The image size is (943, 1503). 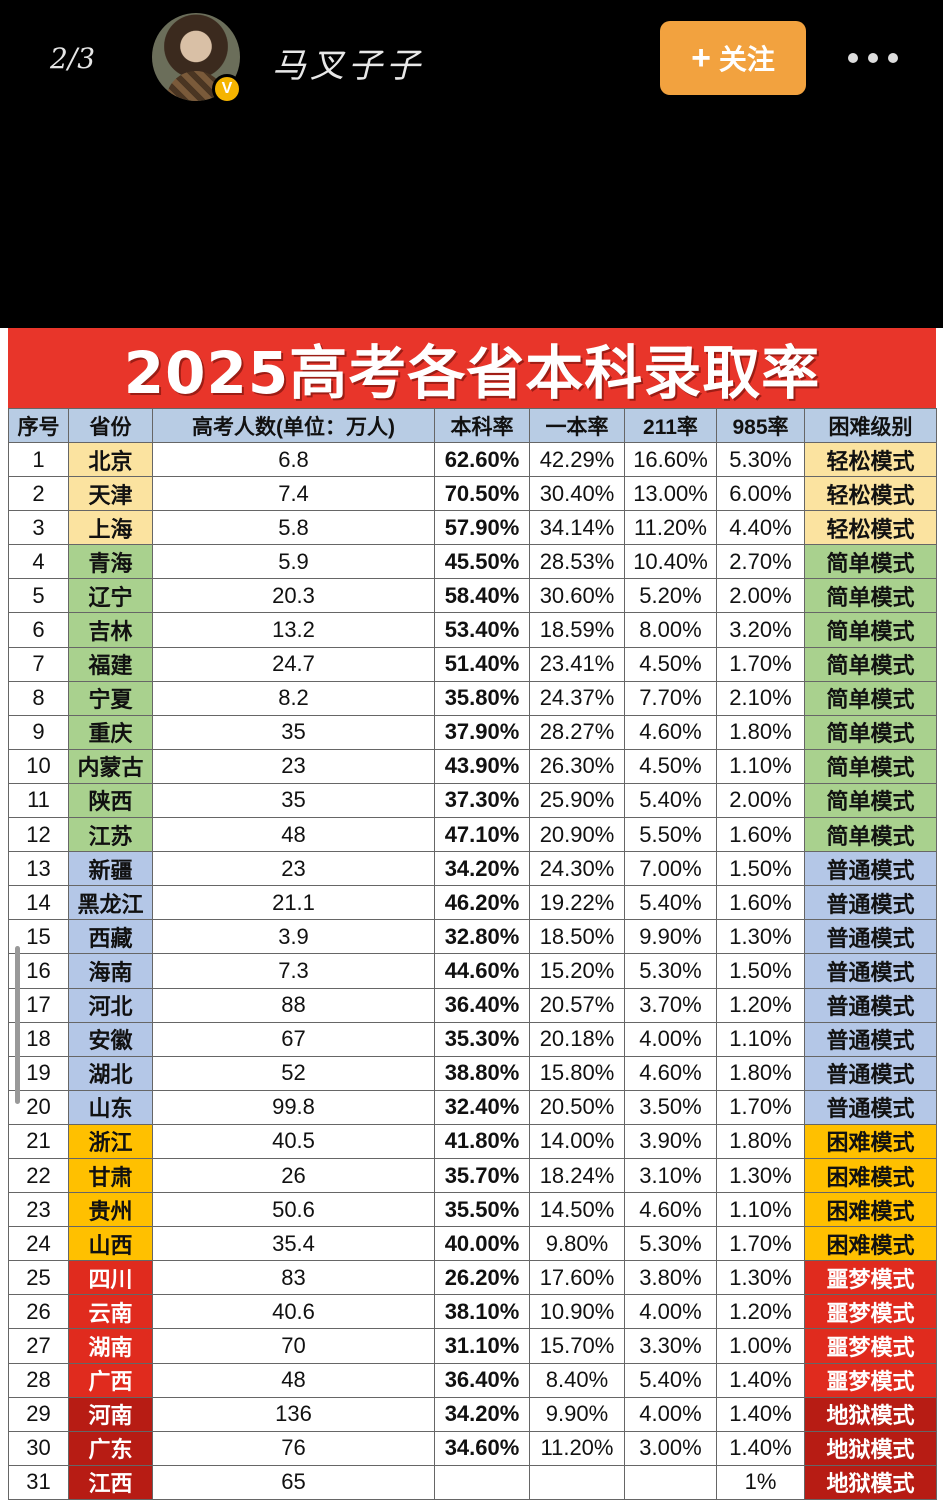 I want to click on cell-province: 新疆, so click(x=110, y=869).